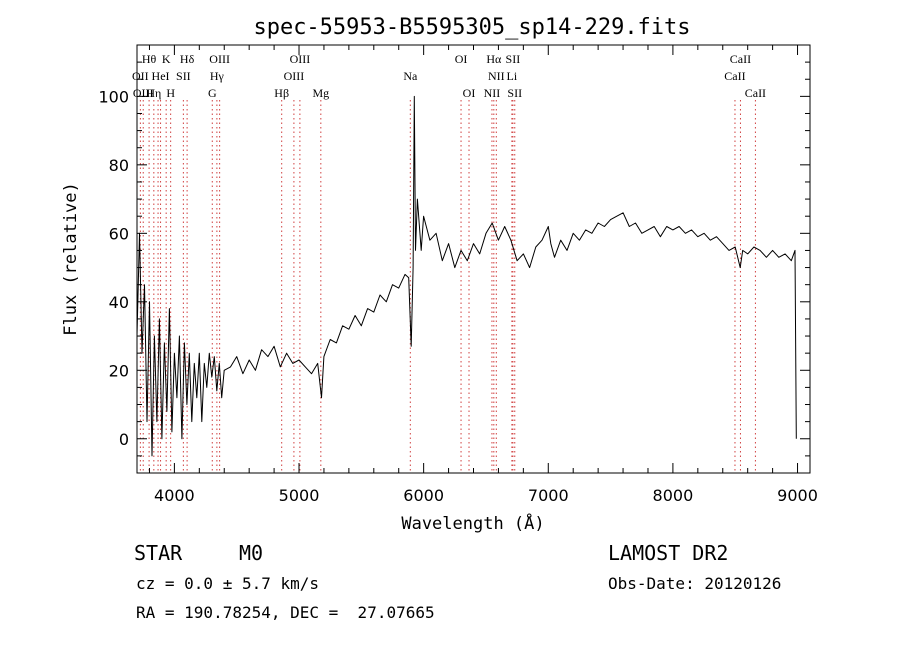 The width and height of the screenshot is (900, 650). What do you see at coordinates (166, 59) in the screenshot?
I see `line-label-0-1: K` at bounding box center [166, 59].